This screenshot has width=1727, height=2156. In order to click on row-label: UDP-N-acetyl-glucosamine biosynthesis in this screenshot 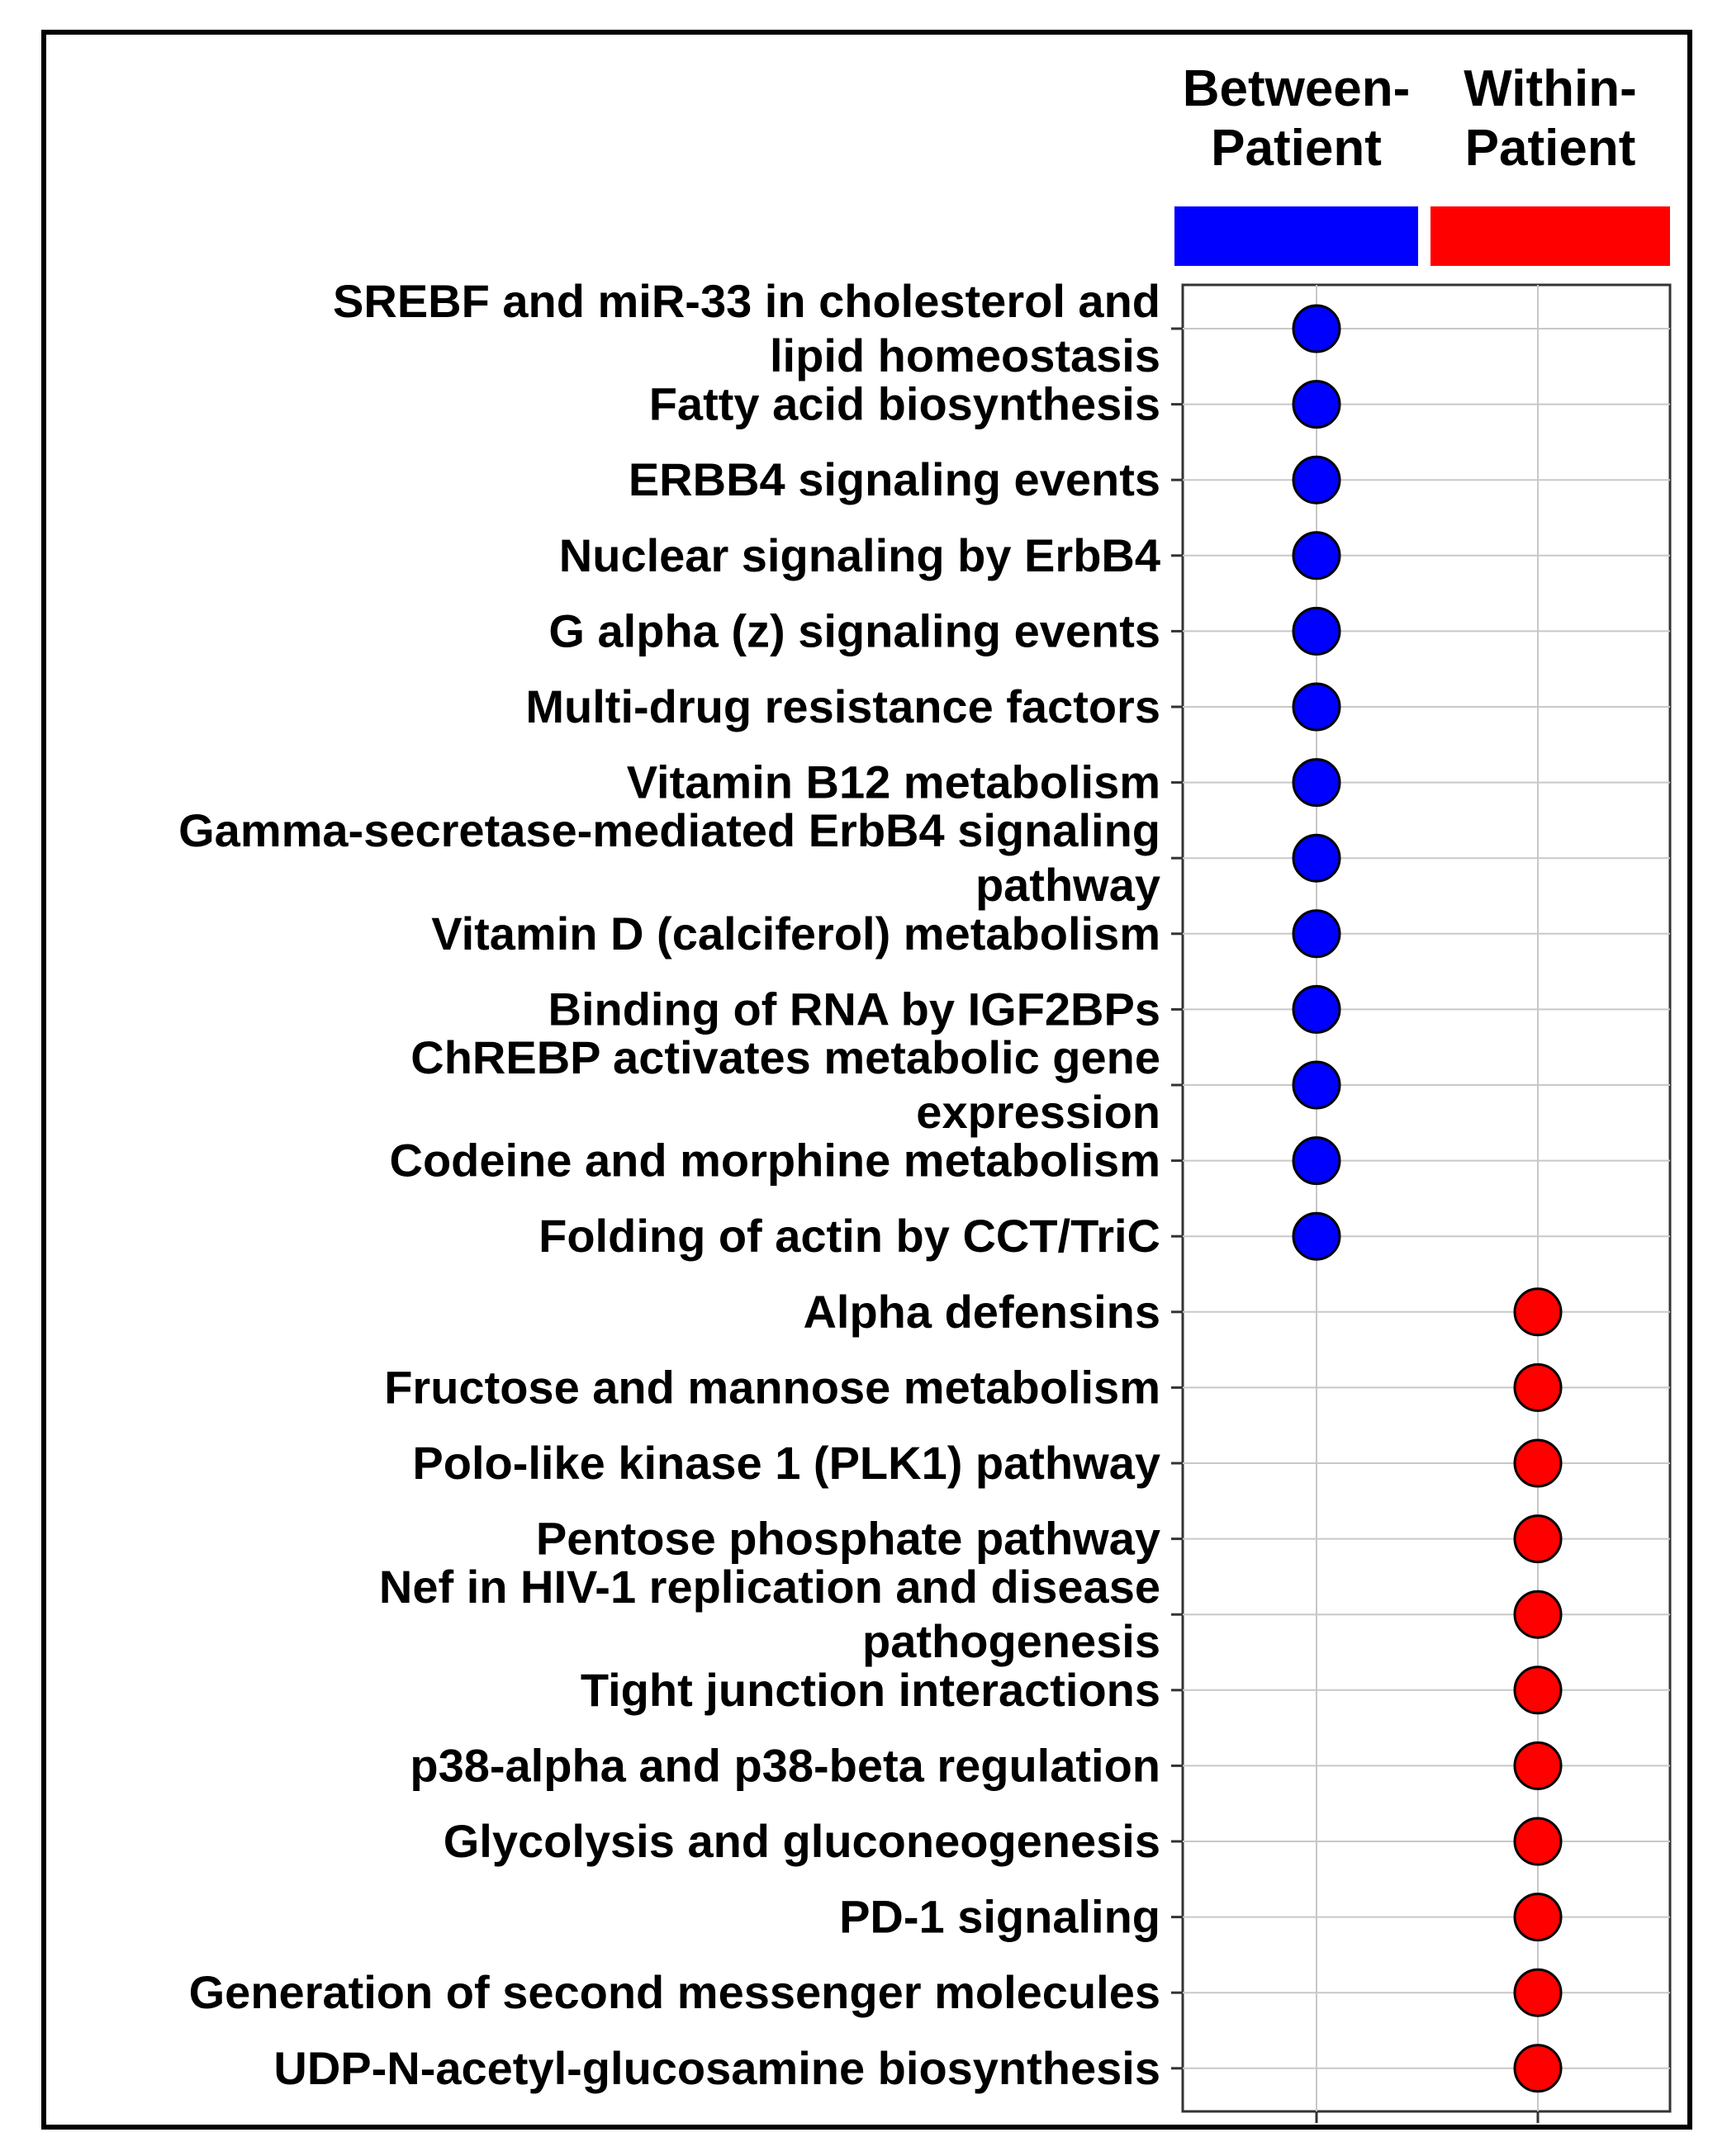, I will do `click(716, 2068)`.